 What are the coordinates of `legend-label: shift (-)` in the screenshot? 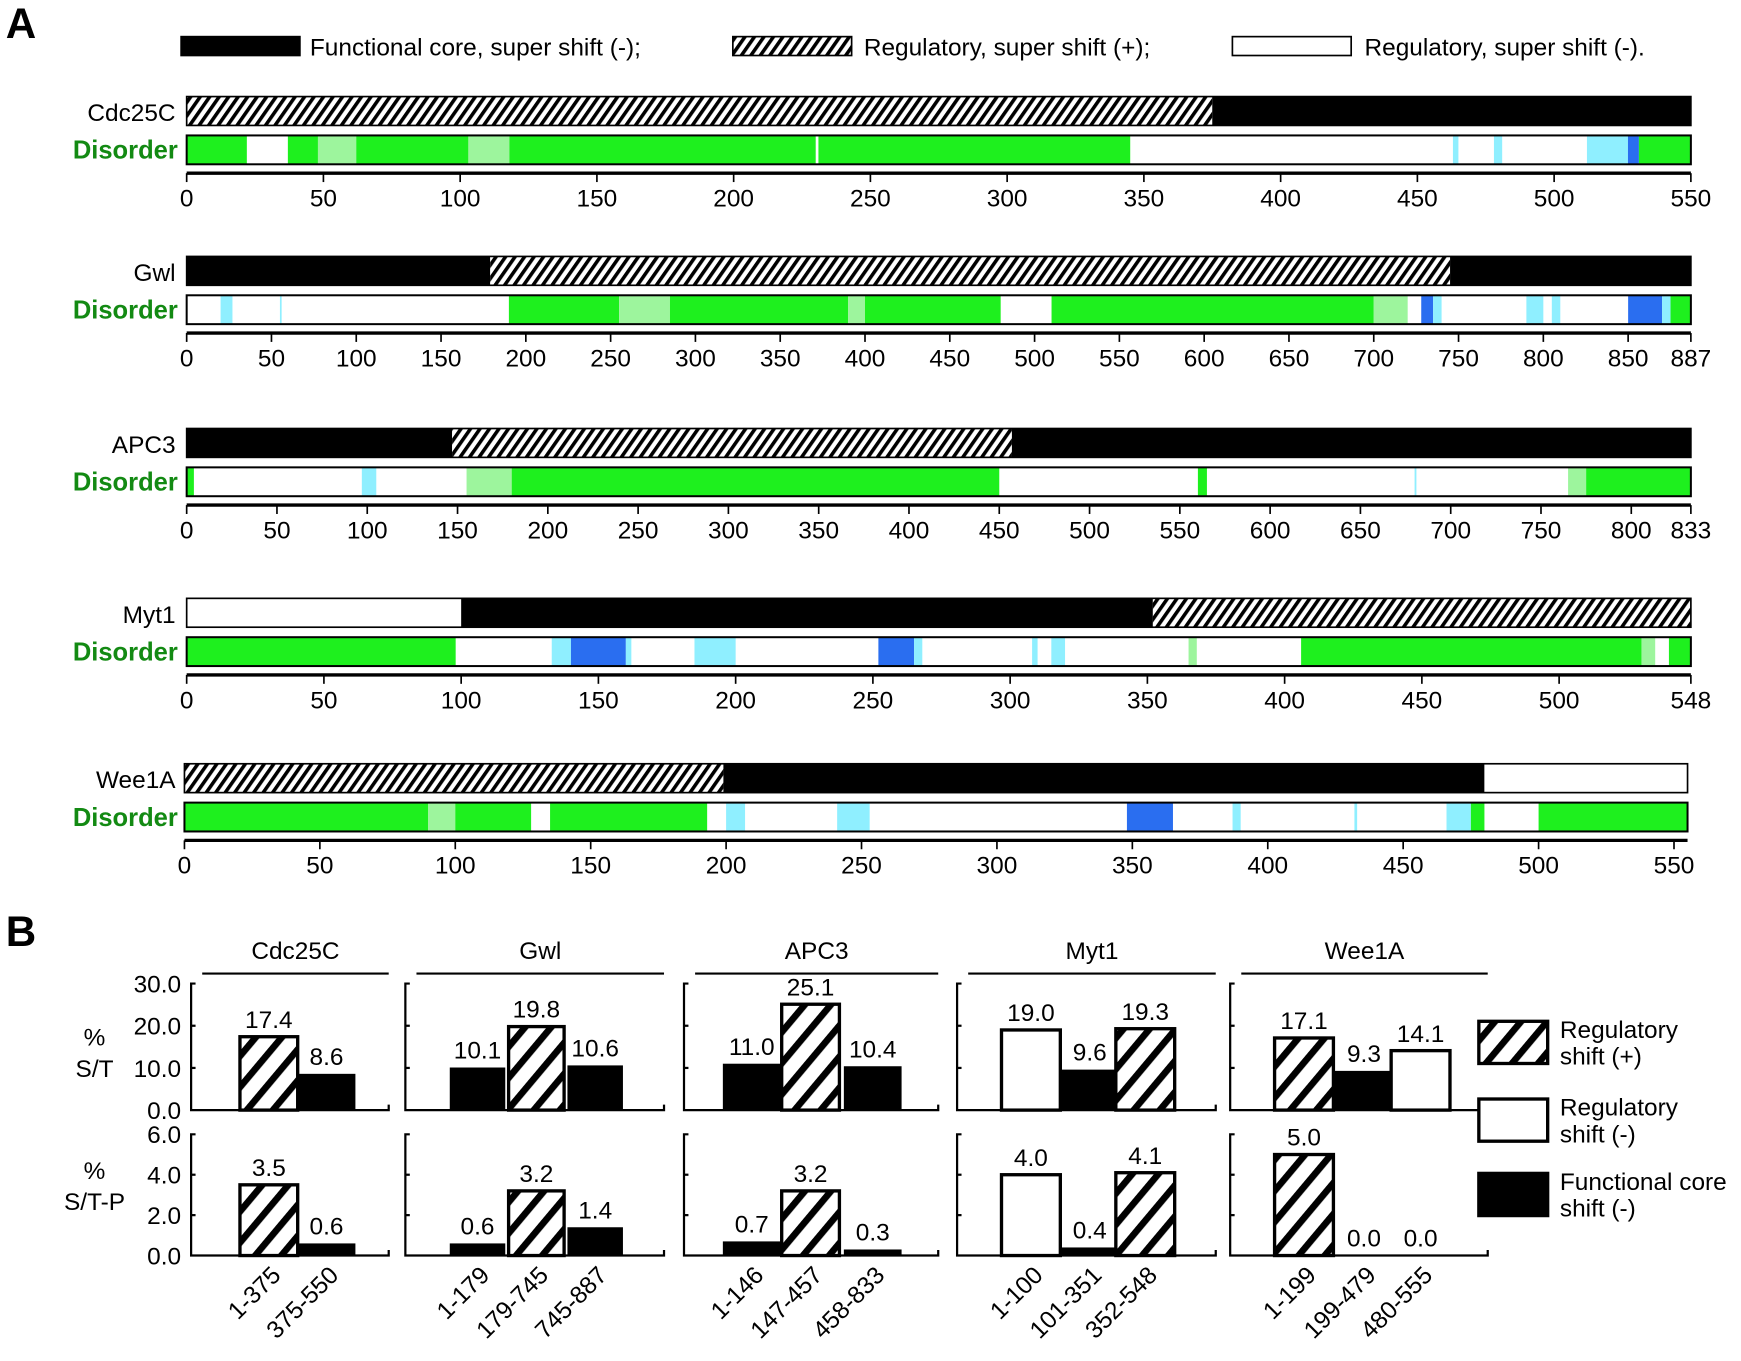 It's located at (1598, 1209).